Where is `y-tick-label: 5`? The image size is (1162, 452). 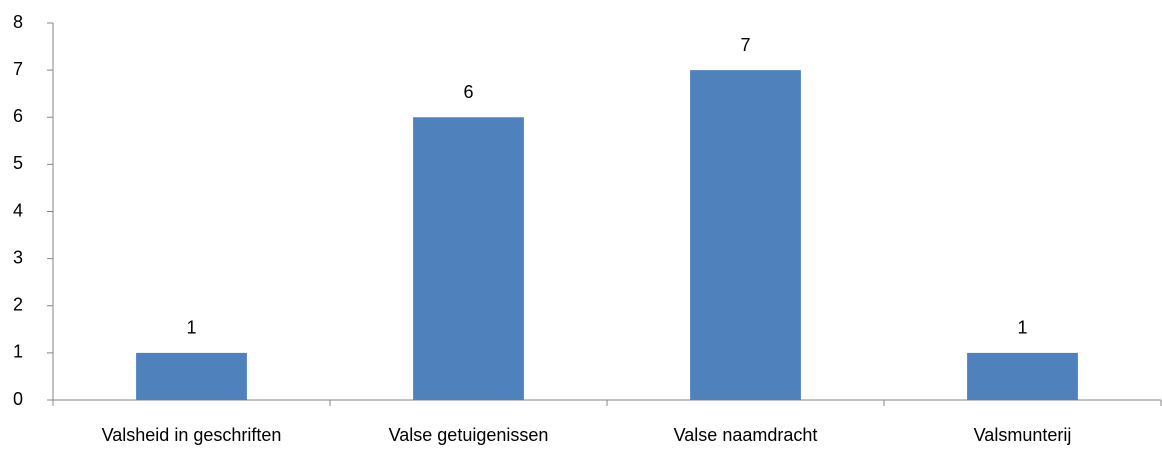
y-tick-label: 5 is located at coordinates (18, 163).